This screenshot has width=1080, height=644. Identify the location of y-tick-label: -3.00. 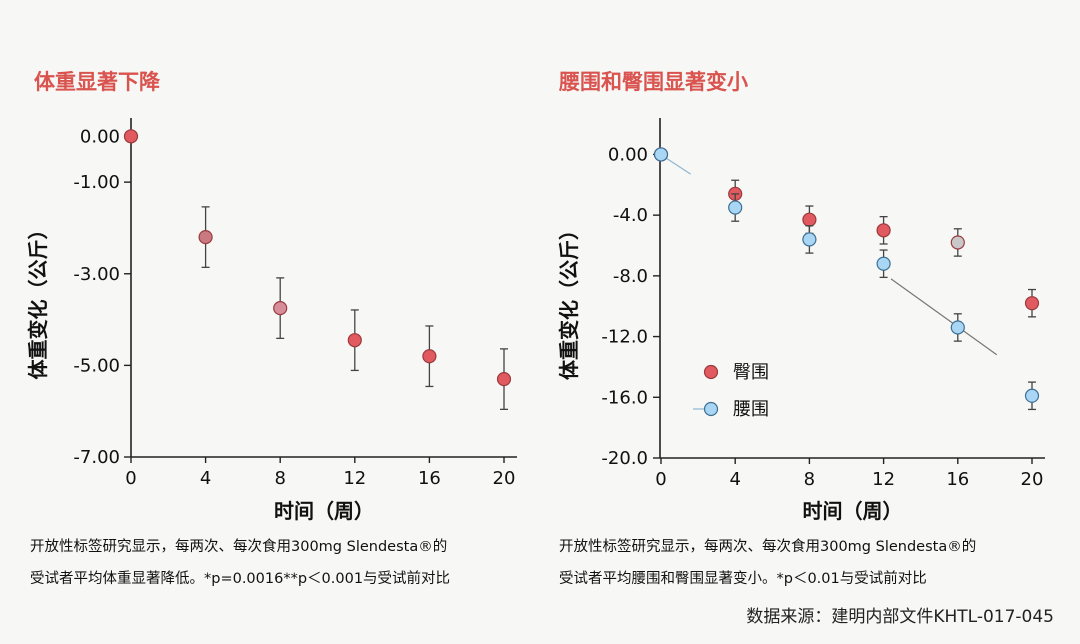
(96, 274).